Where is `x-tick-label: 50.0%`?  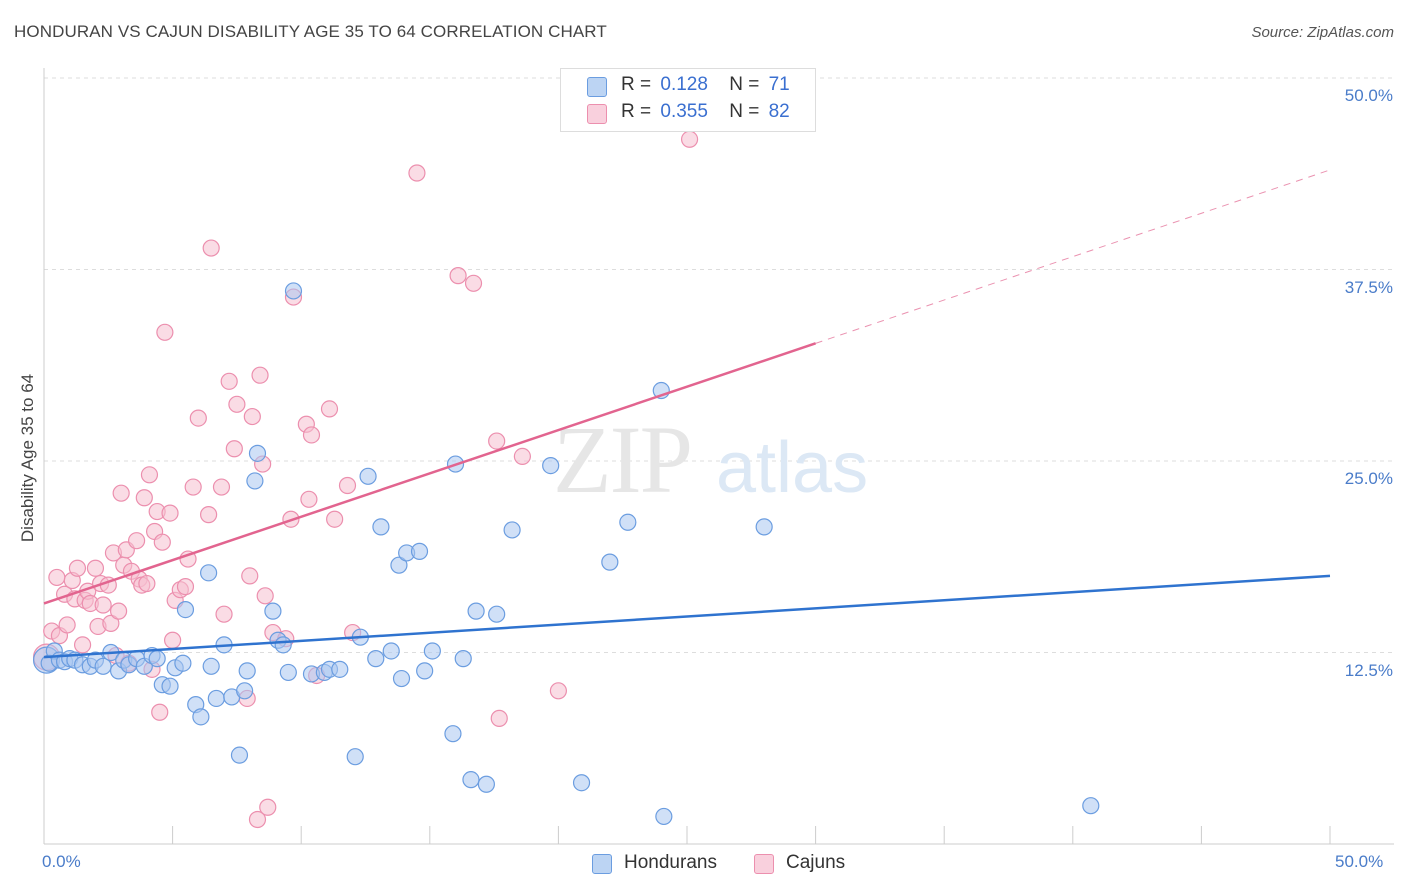
x-tick-label: 50.0% is located at coordinates (1359, 861).